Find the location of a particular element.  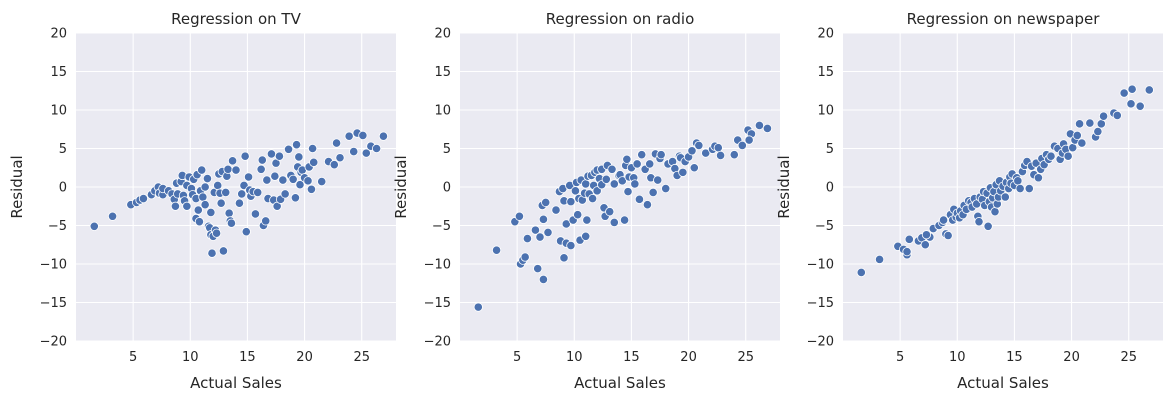

x-tick-label: 10 is located at coordinates (957, 357).